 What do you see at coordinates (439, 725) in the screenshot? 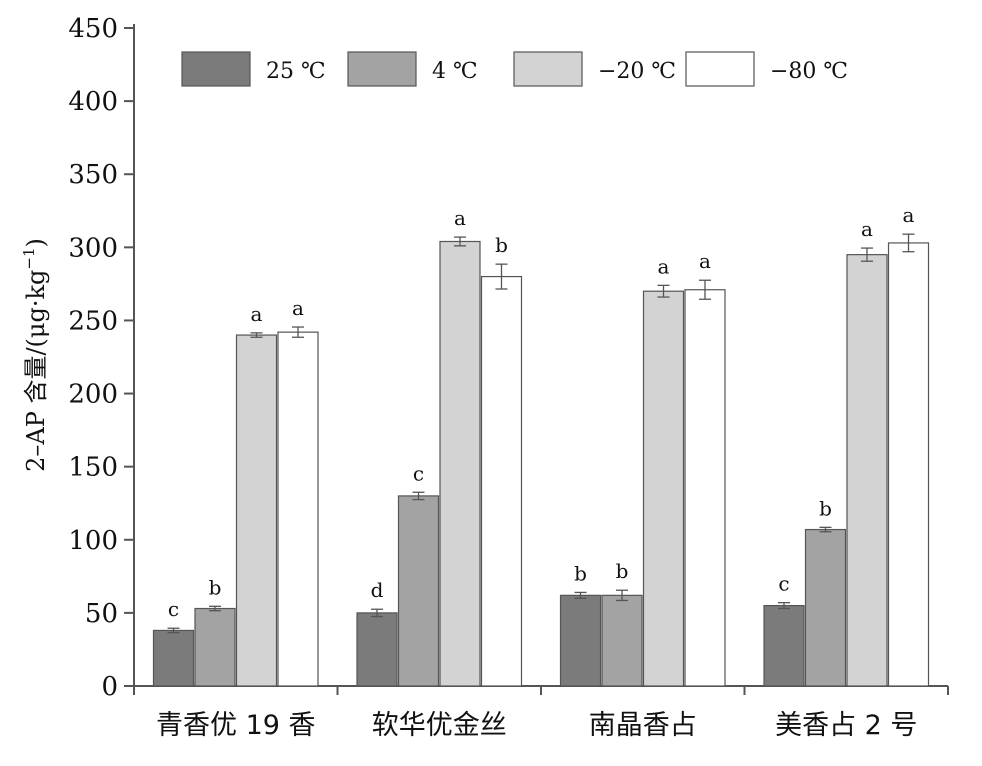
I see `x-category-label: 软华优金丝` at bounding box center [439, 725].